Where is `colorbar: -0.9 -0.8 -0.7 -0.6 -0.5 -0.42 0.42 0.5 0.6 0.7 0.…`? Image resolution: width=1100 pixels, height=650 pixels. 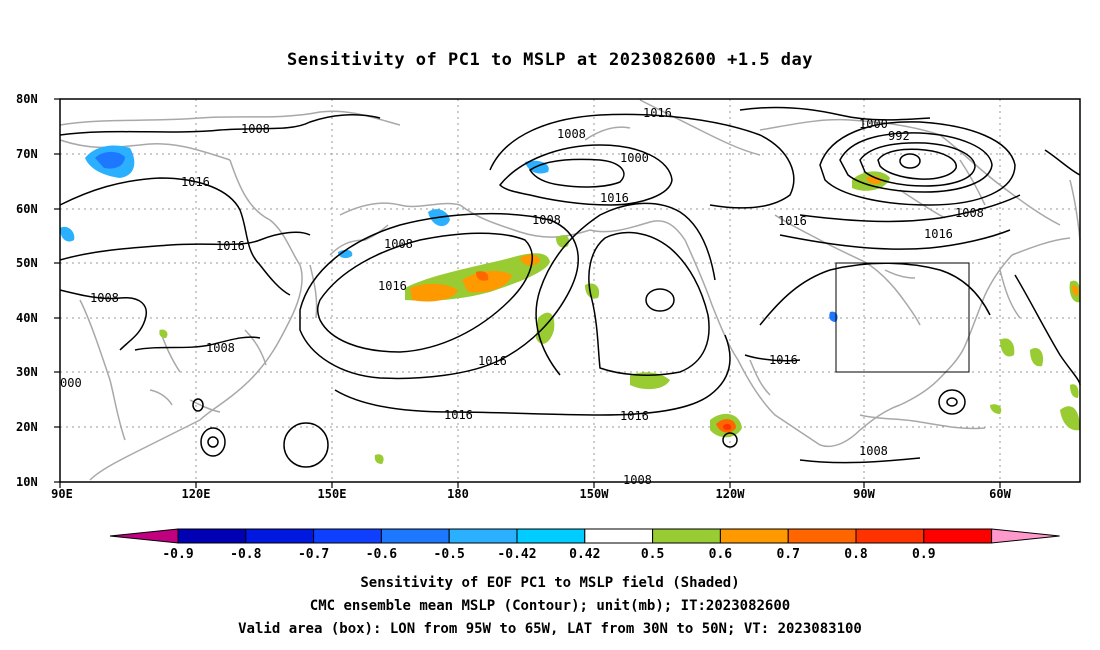
colorbar: -0.9 -0.8 -0.7 -0.6 -0.5 -0.42 0.42 0.5 0.6 0.7 0.… is located at coordinates (584, 545).